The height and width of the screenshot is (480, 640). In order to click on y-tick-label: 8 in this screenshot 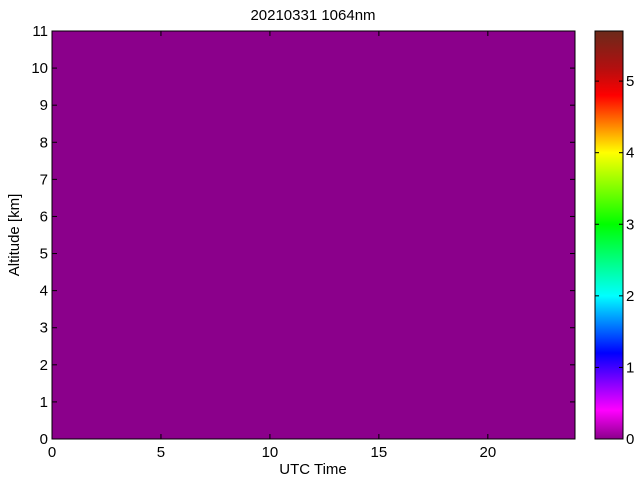, I will do `click(44, 142)`.